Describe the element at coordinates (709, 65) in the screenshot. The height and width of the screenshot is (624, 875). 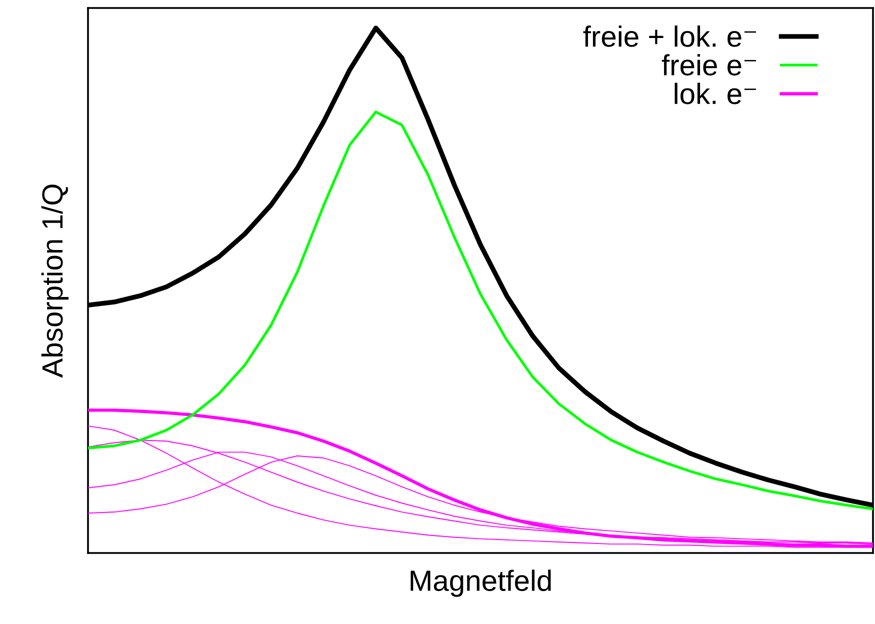
I see `legend-label: freie e⁻` at that location.